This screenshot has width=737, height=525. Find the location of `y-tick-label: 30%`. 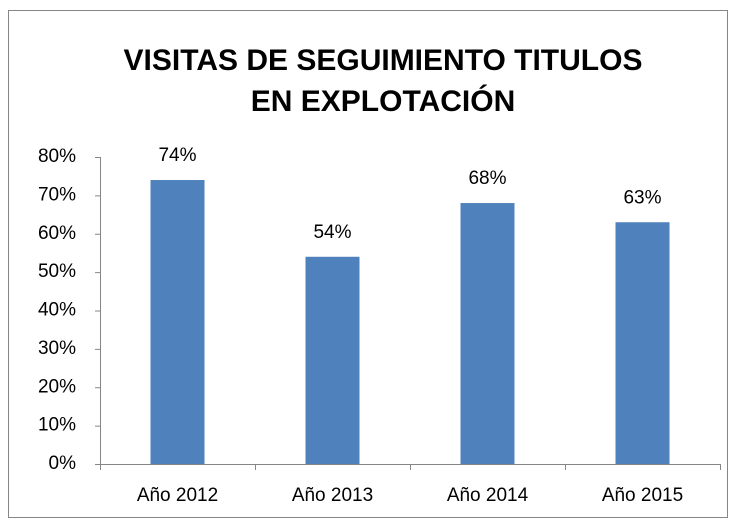

y-tick-label: 30% is located at coordinates (57, 348).